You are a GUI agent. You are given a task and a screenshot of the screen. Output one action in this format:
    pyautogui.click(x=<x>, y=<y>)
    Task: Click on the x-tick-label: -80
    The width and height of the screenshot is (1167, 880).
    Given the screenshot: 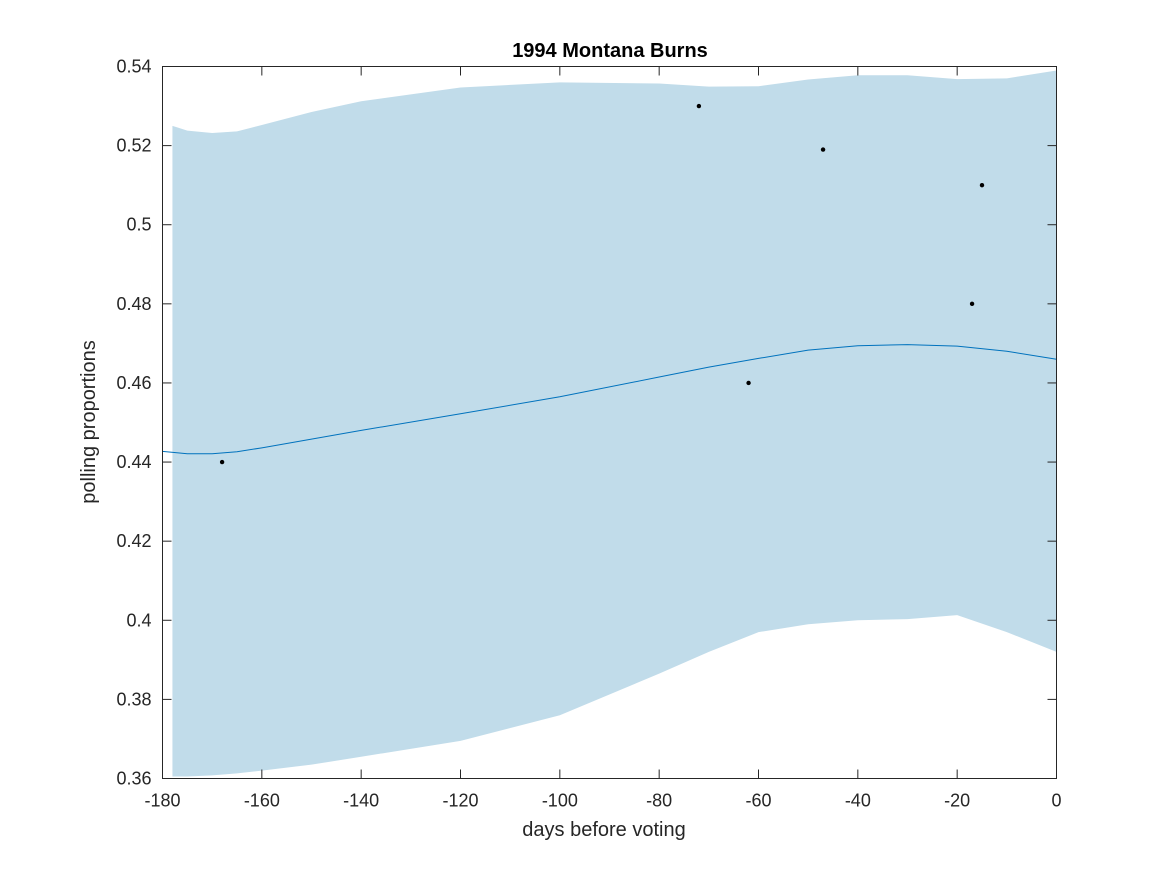 What is the action you would take?
    pyautogui.click(x=659, y=801)
    